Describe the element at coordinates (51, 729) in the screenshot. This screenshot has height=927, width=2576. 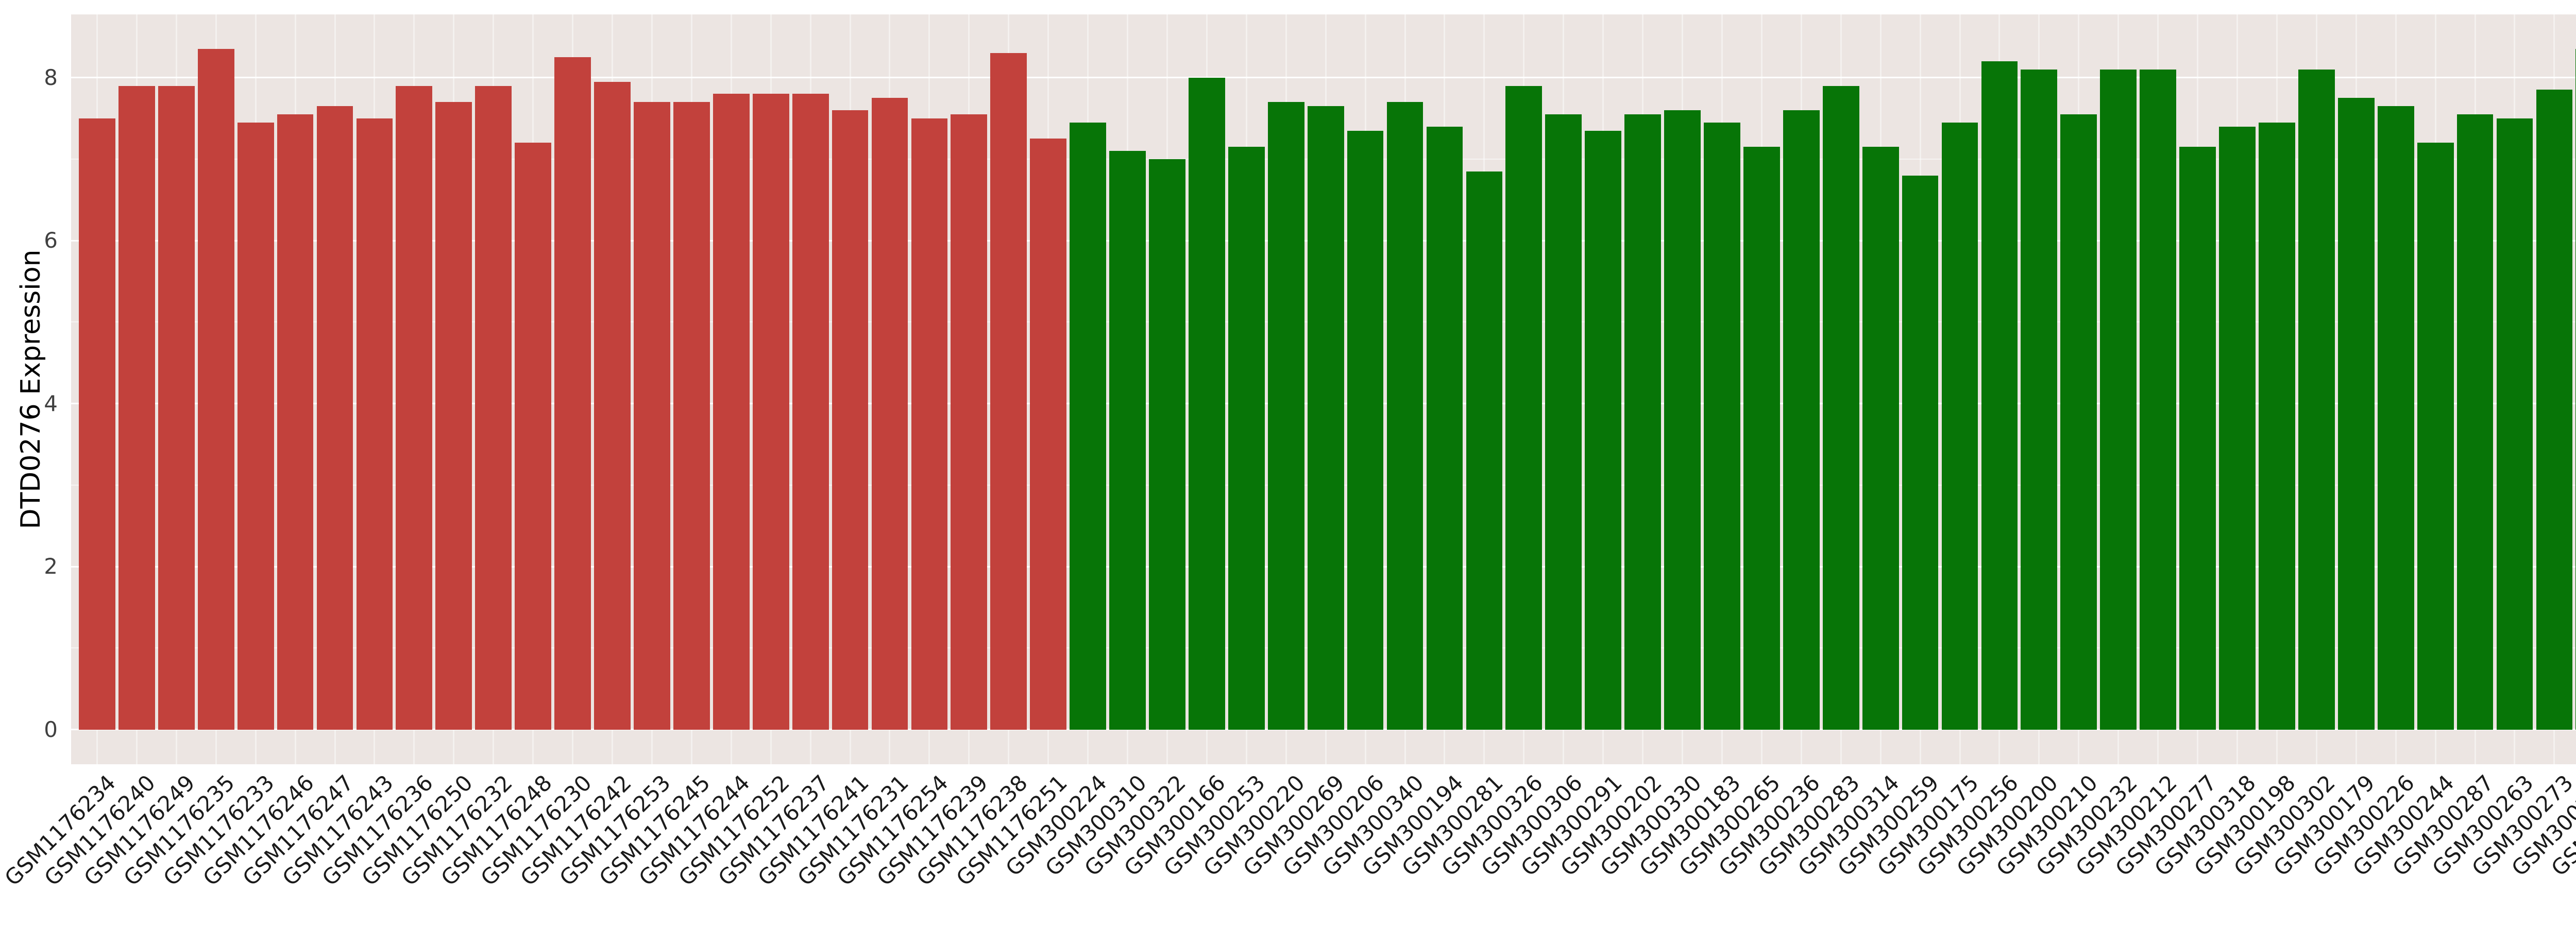
I see `y-tick-label: 0` at that location.